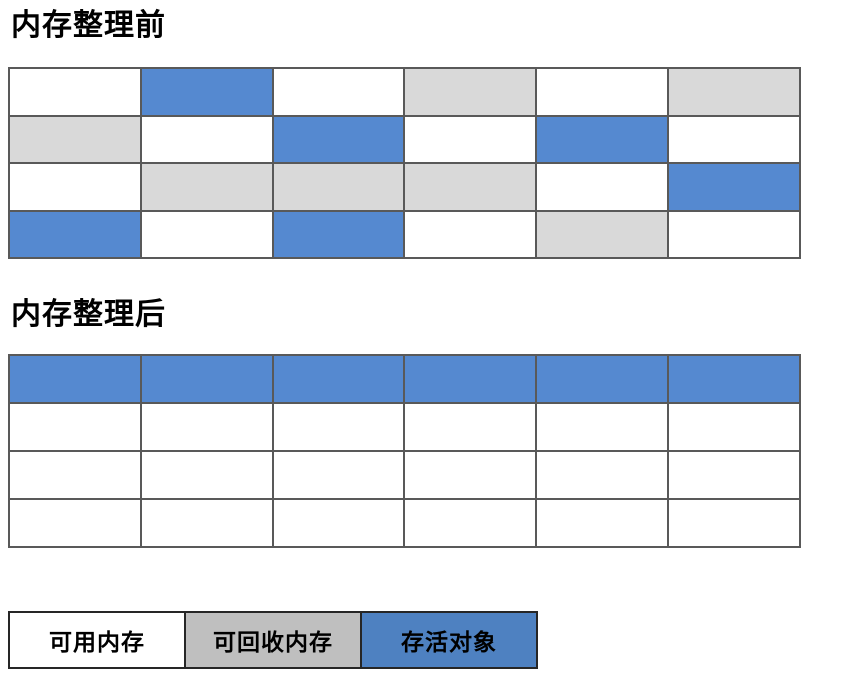 The width and height of the screenshot is (841, 686). What do you see at coordinates (98, 640) in the screenshot?
I see `legend-item-free: 可用内存` at bounding box center [98, 640].